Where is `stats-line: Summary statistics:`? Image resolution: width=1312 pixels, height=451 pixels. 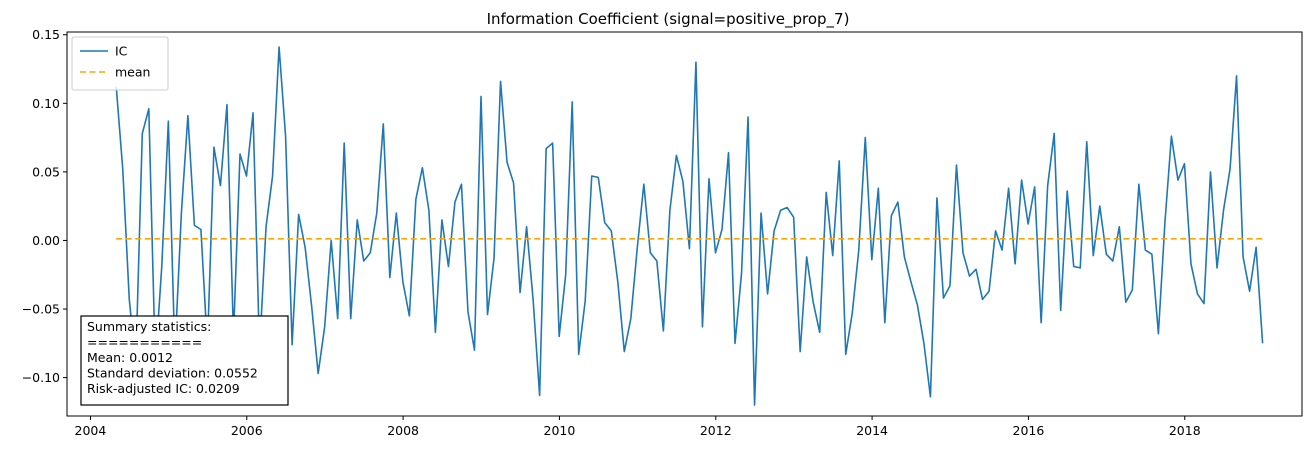
stats-line: Summary statistics: is located at coordinates (149, 326).